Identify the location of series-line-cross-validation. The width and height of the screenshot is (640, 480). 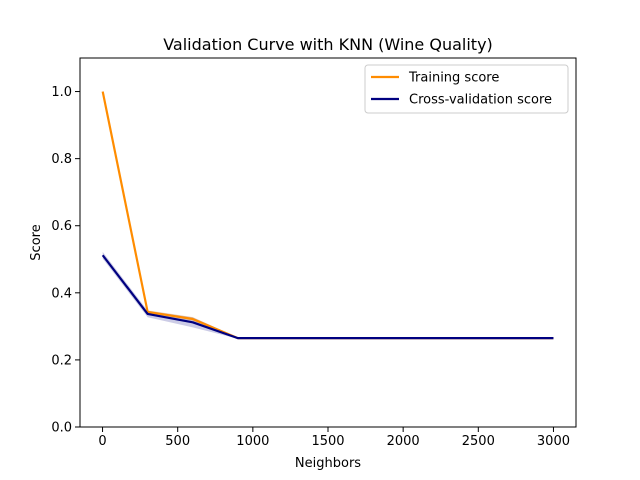
(327, 297).